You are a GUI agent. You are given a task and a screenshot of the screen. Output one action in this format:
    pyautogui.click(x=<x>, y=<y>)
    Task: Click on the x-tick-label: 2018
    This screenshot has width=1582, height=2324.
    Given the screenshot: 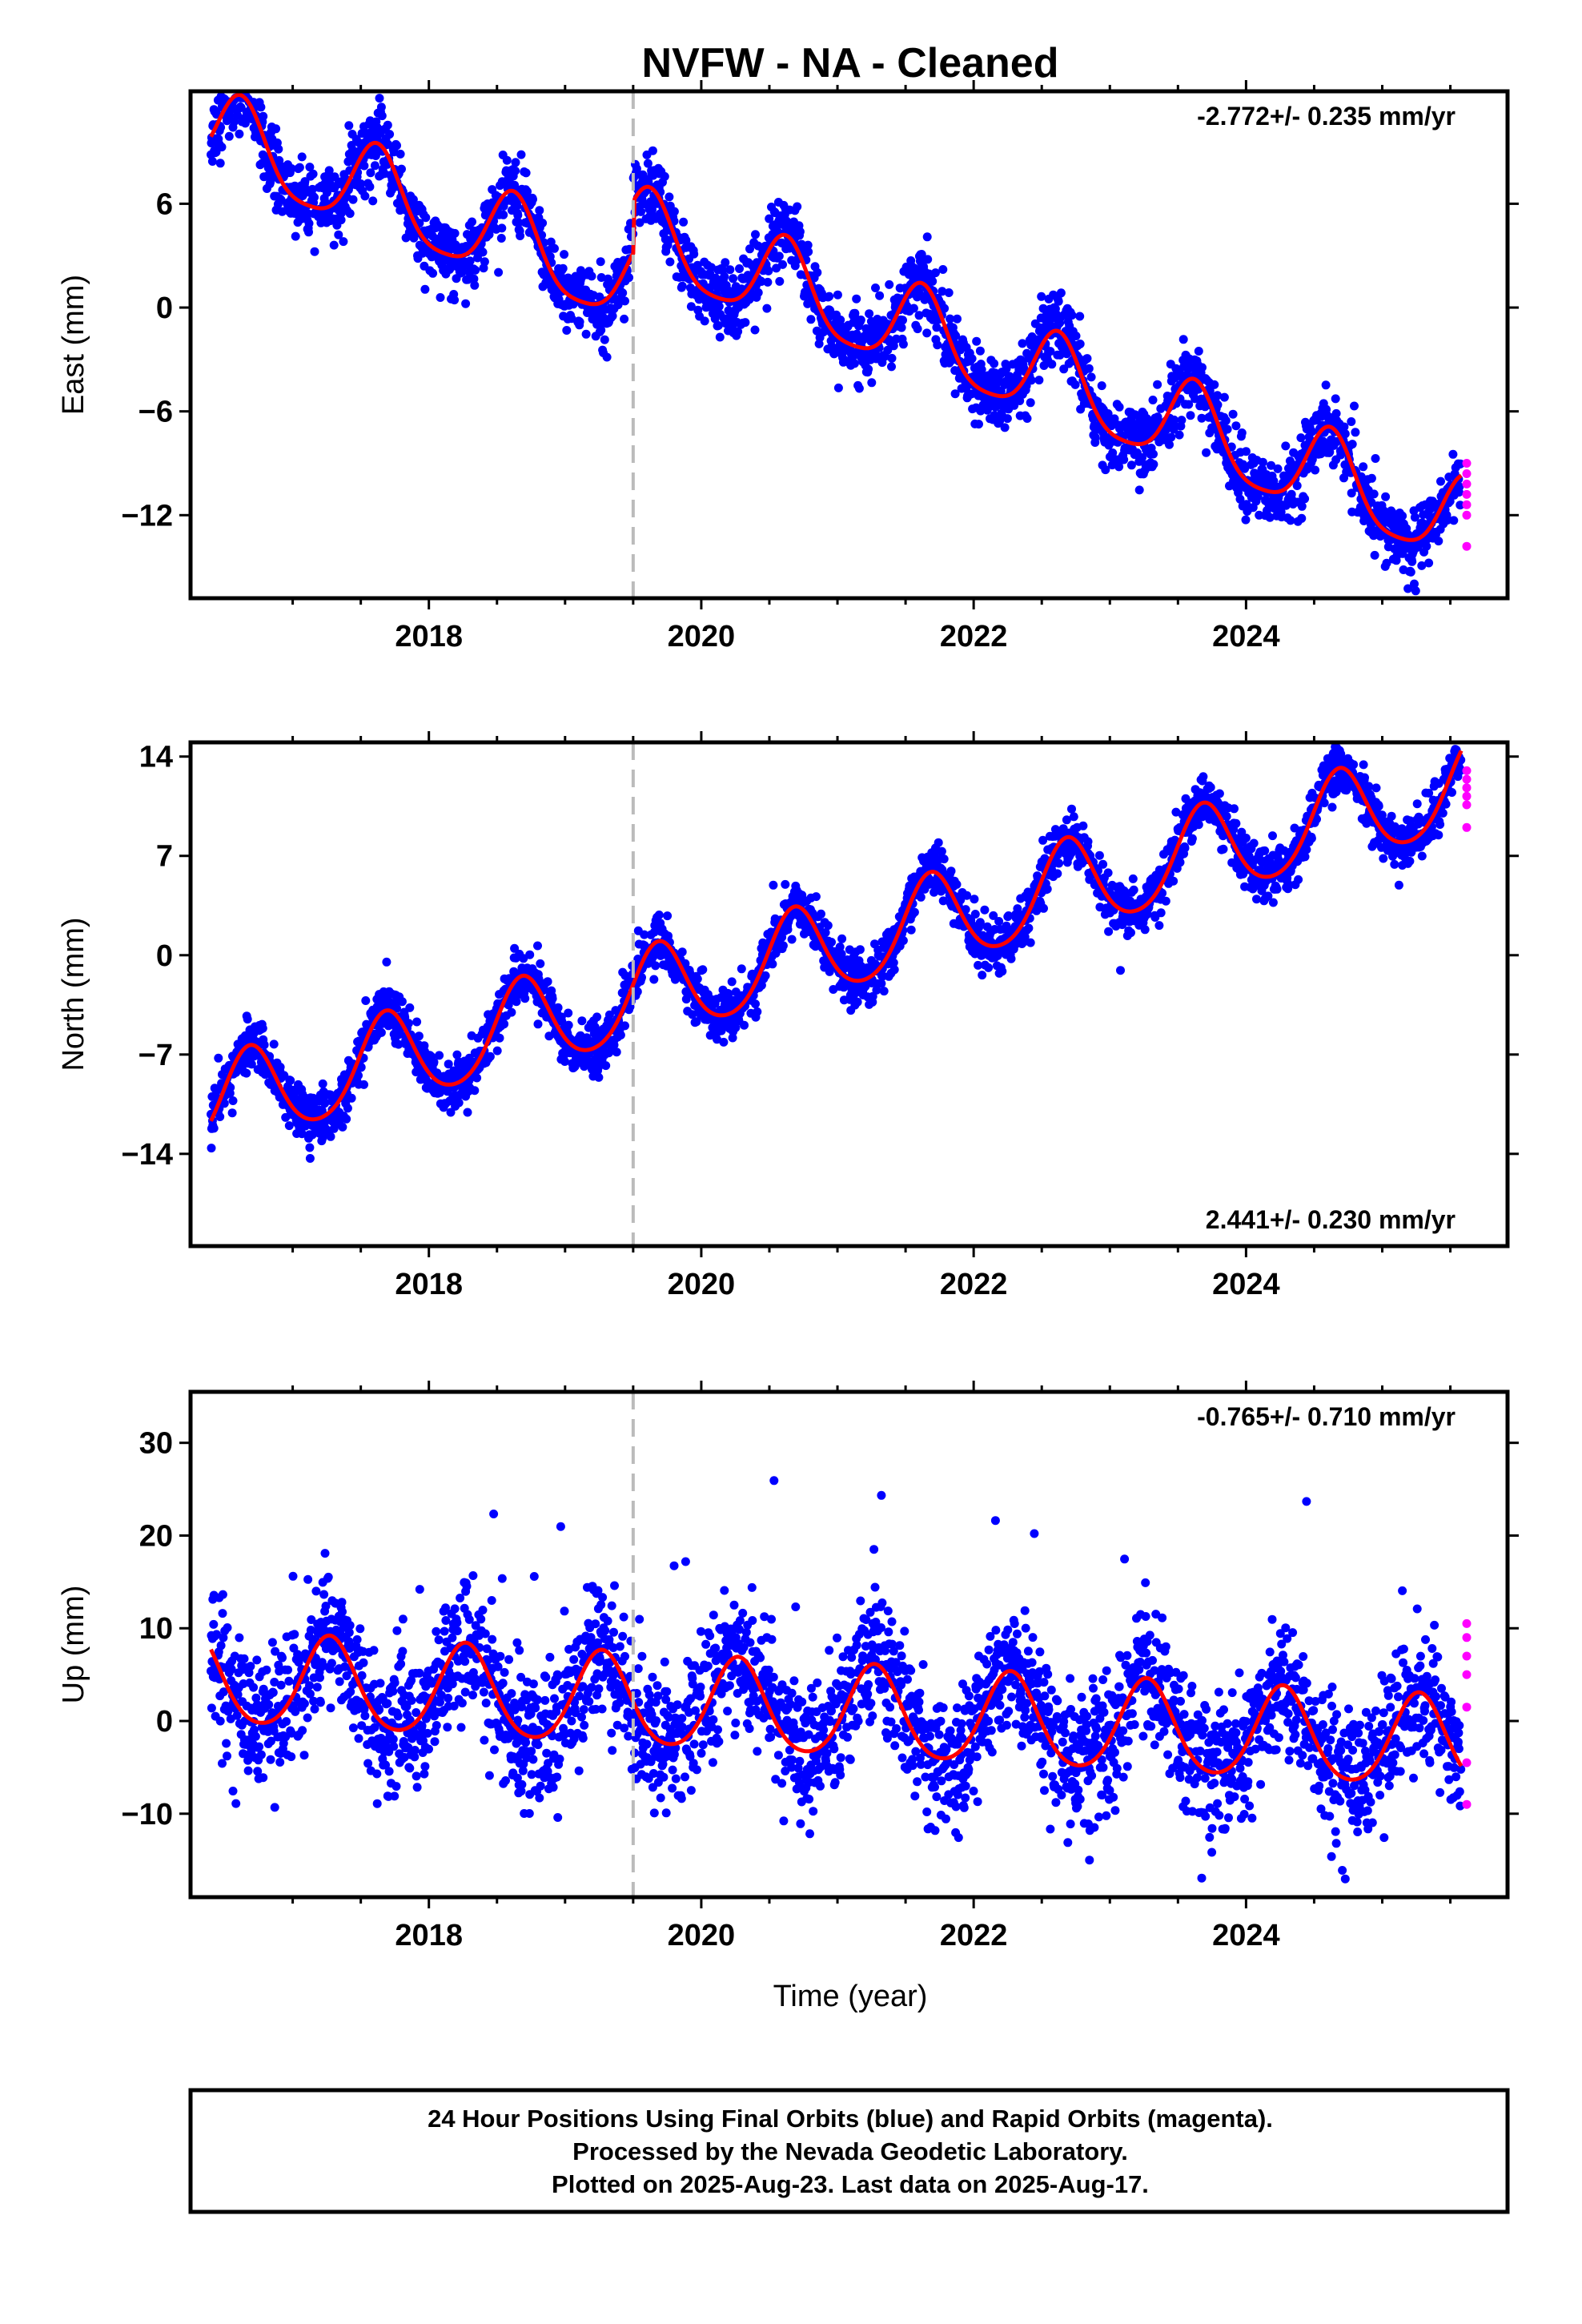 What is the action you would take?
    pyautogui.click(x=429, y=636)
    